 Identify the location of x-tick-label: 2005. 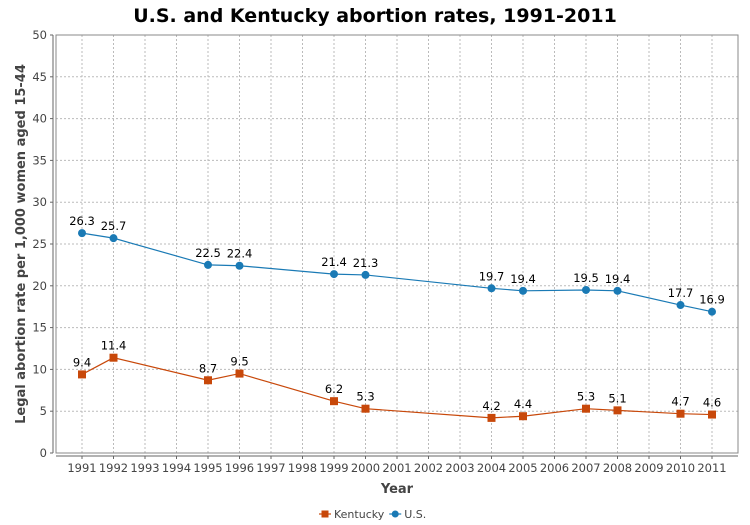
(522, 468).